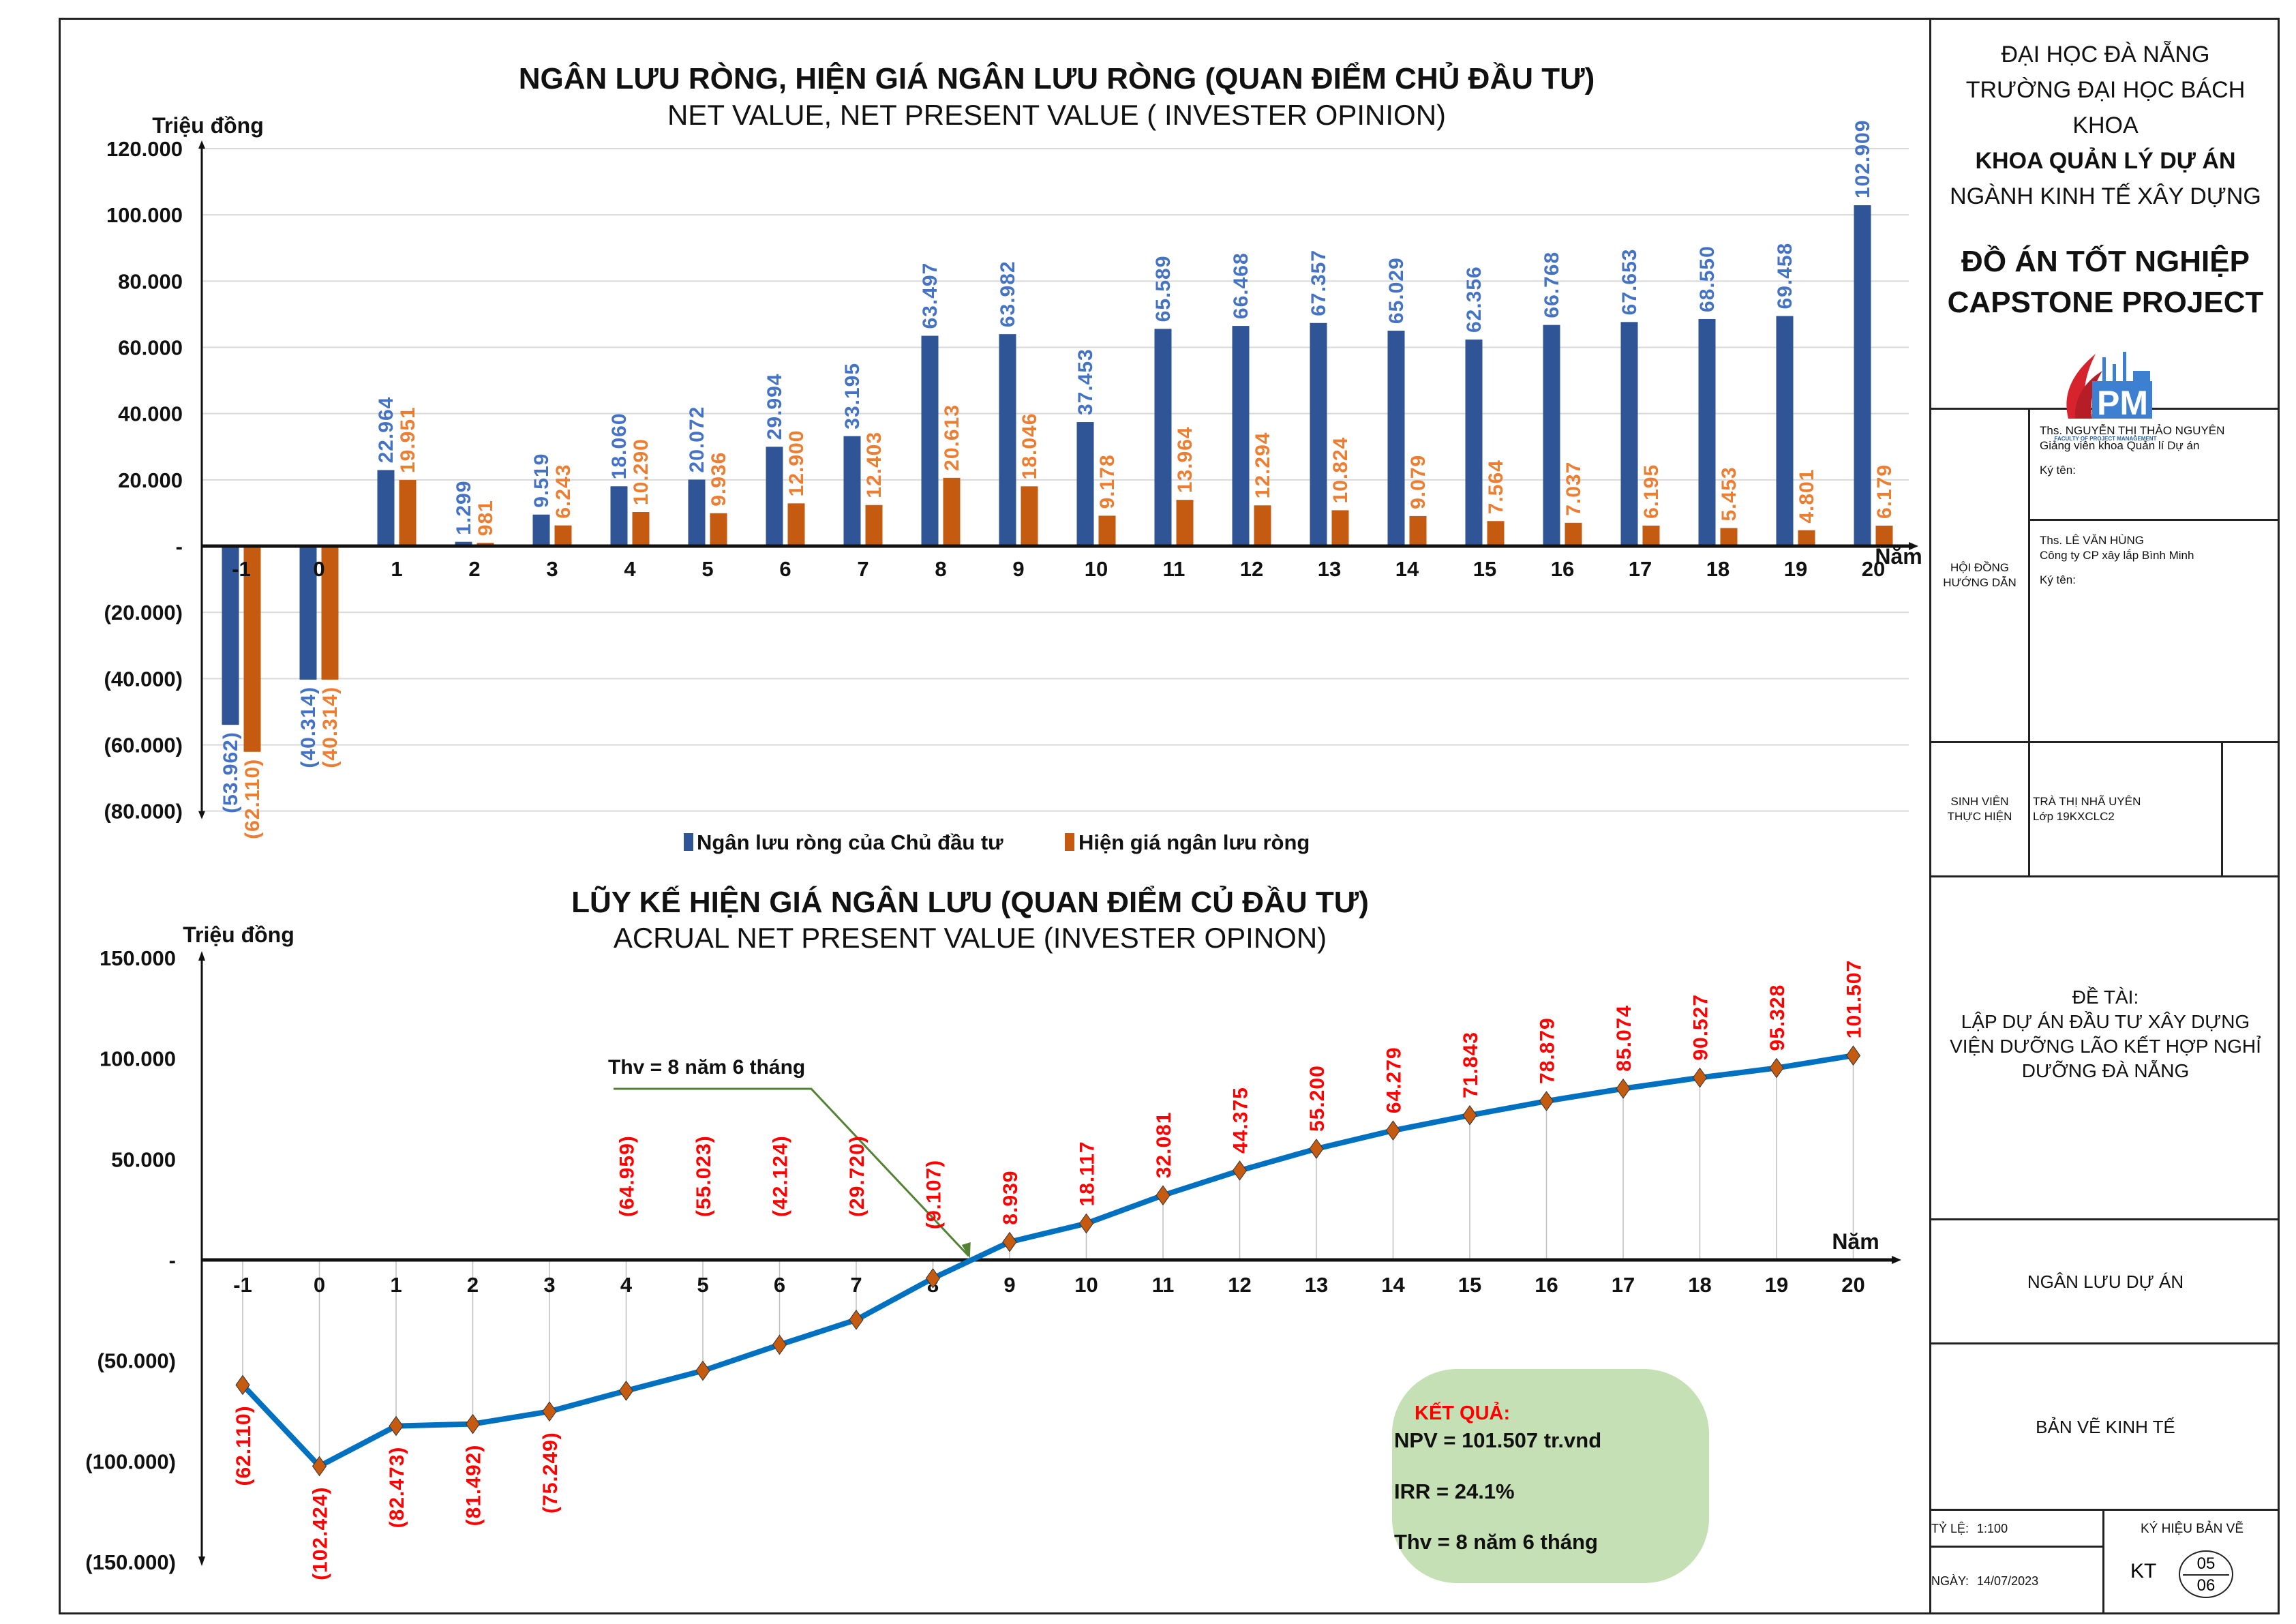  I want to click on line-data-label: 95.328, so click(1778, 1017).